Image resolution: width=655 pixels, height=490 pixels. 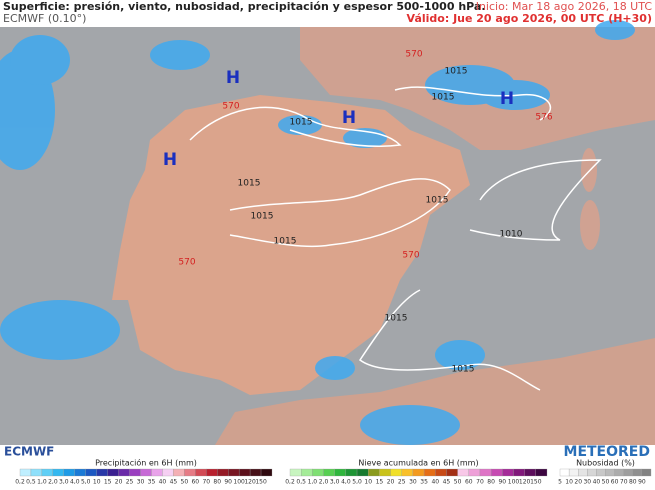 I want to click on legend-label: 35, so click(x=152, y=482).